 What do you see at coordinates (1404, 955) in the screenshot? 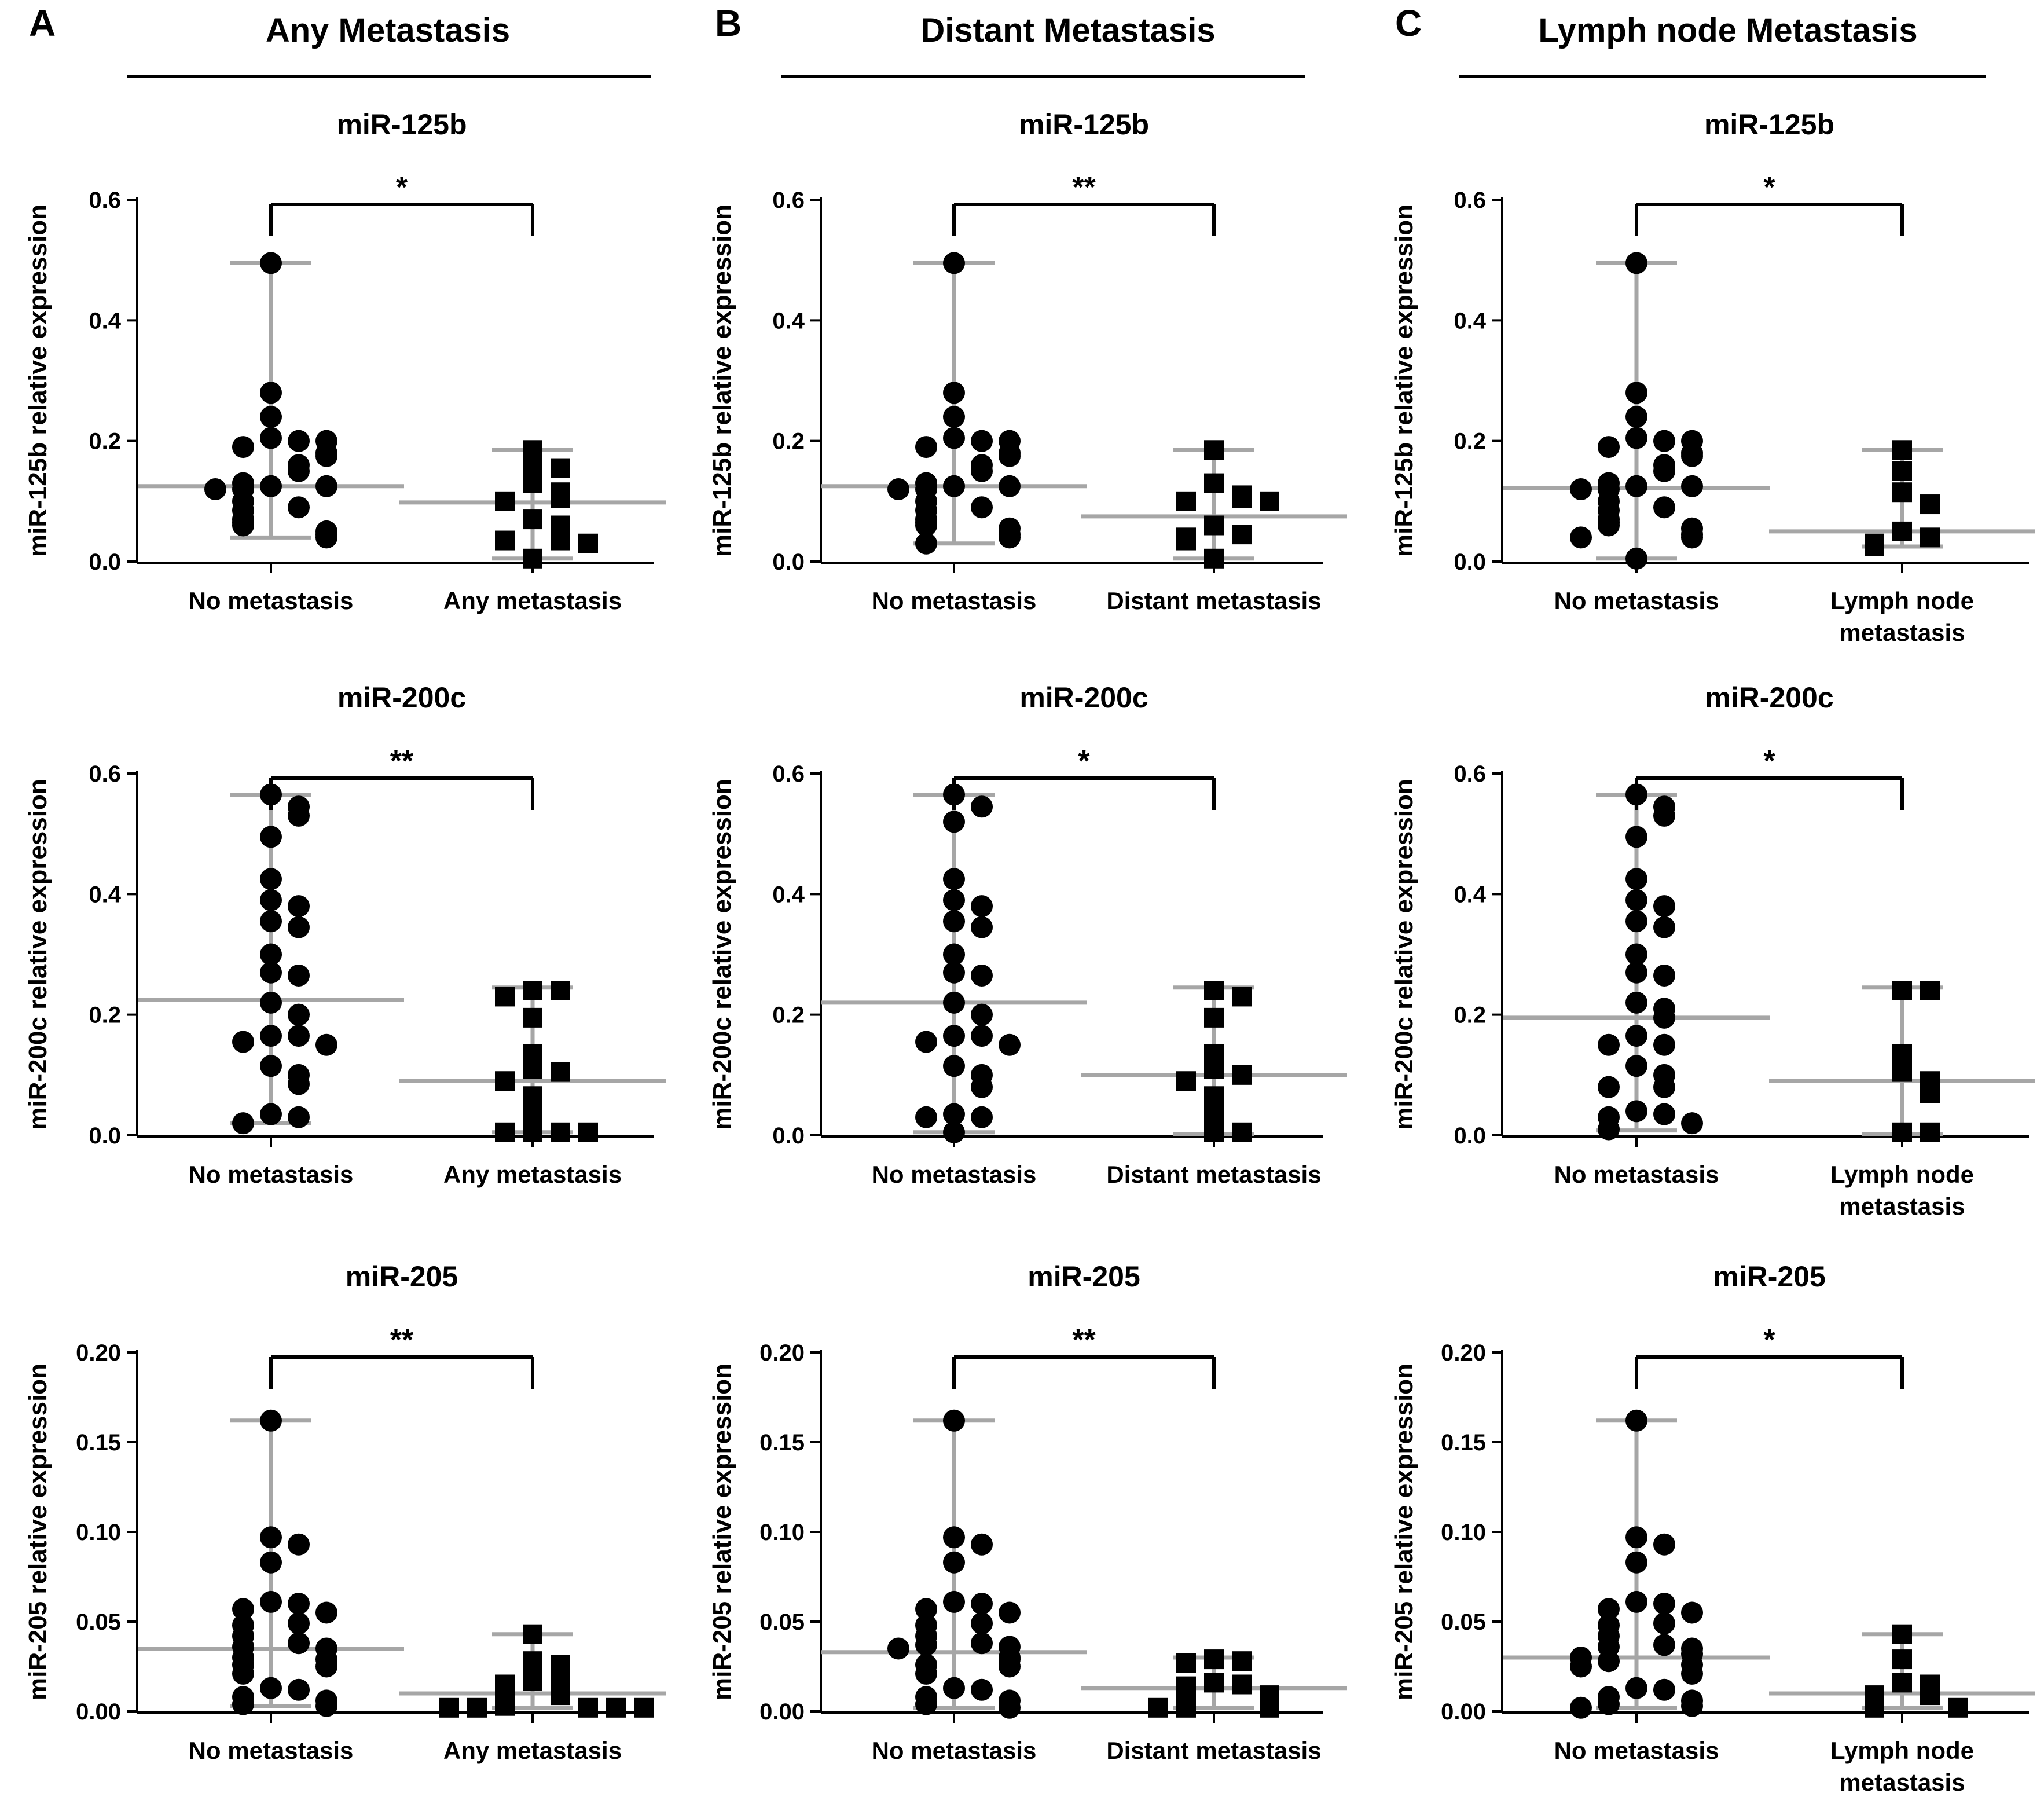
I see `y-axis-label: miR-200c relative expression` at bounding box center [1404, 955].